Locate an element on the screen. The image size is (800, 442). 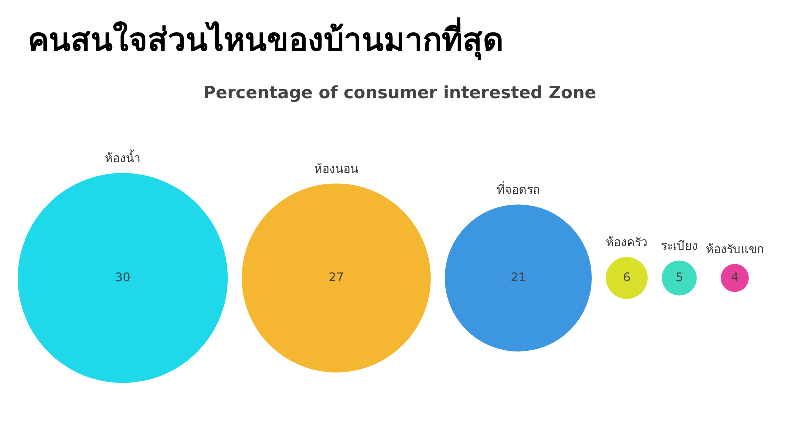
category-label: ห้องครัว is located at coordinates (627, 242).